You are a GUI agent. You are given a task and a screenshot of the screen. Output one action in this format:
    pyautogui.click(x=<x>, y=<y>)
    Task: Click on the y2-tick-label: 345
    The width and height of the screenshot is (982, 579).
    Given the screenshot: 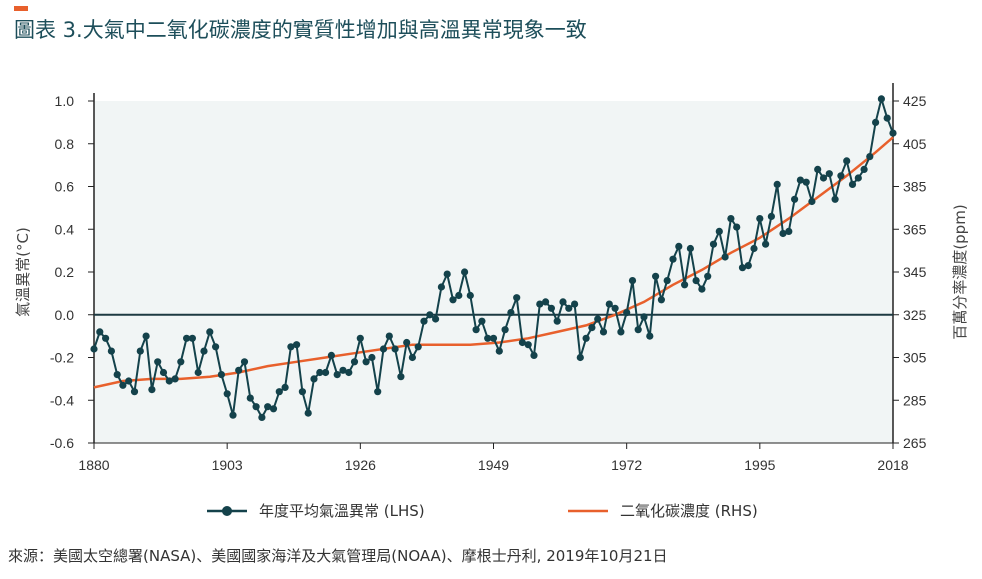 What is the action you would take?
    pyautogui.click(x=915, y=272)
    